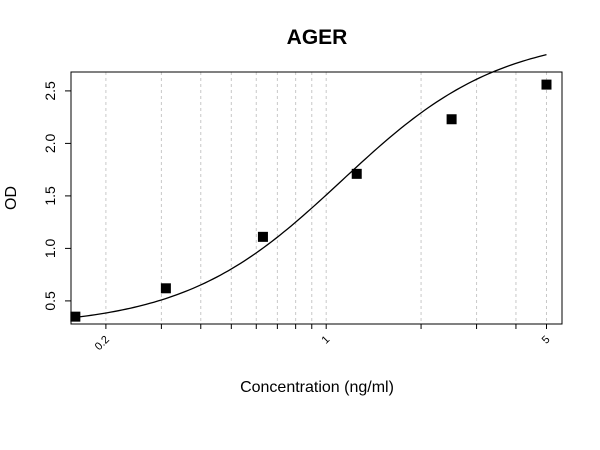  What do you see at coordinates (50, 91) in the screenshot?
I see `y-tick-label: 2.5` at bounding box center [50, 91].